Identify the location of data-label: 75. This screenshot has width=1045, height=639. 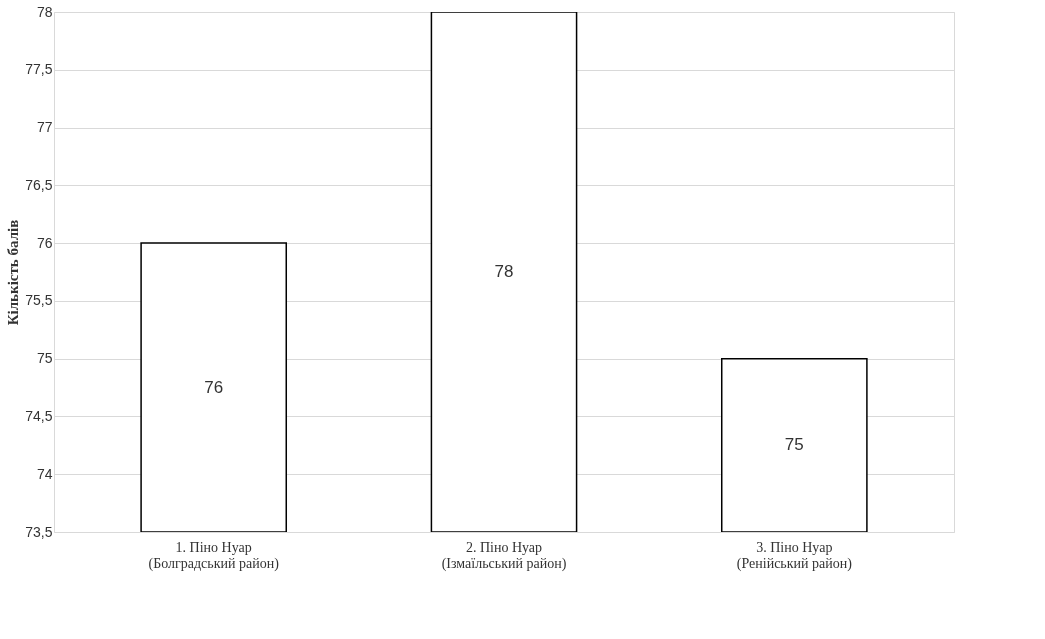
(794, 445).